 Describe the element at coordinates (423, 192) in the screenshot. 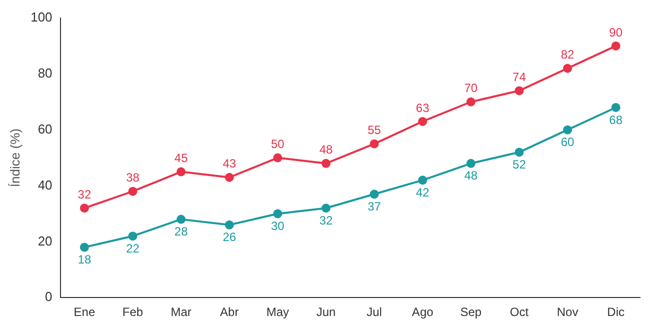

I see `data-label: 42` at that location.